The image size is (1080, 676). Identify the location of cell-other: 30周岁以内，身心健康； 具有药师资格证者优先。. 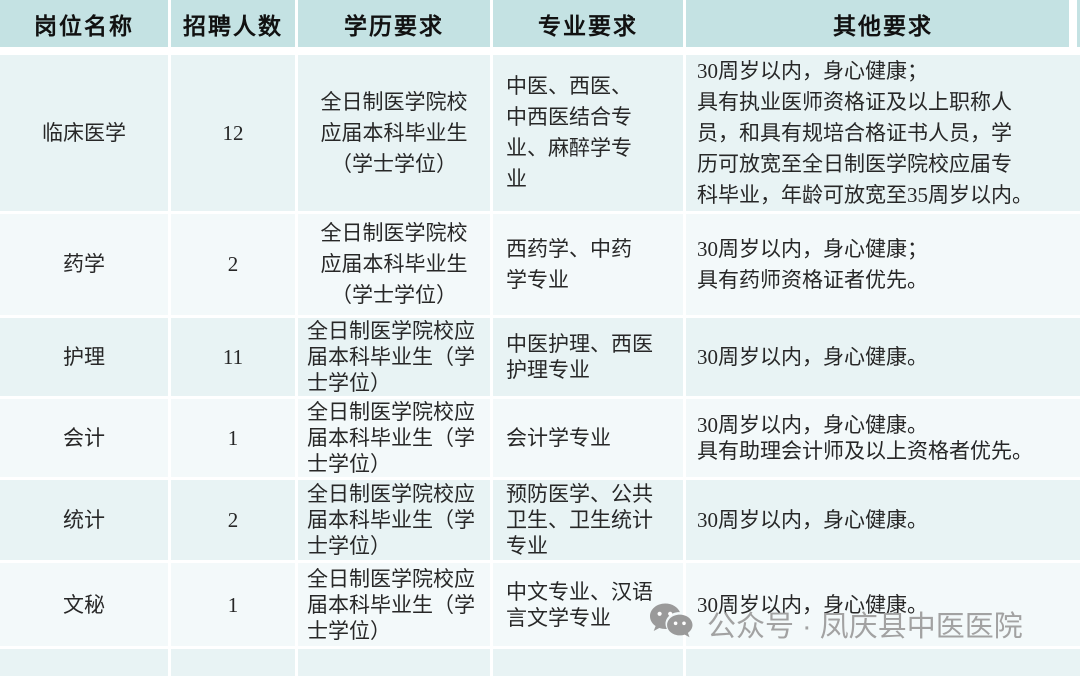
(883, 264).